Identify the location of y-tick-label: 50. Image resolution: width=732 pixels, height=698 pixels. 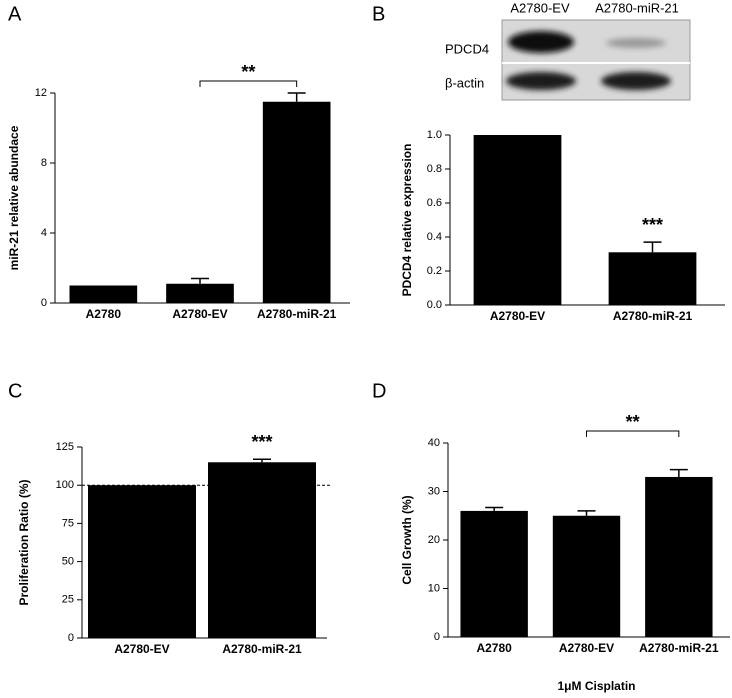
(68, 562).